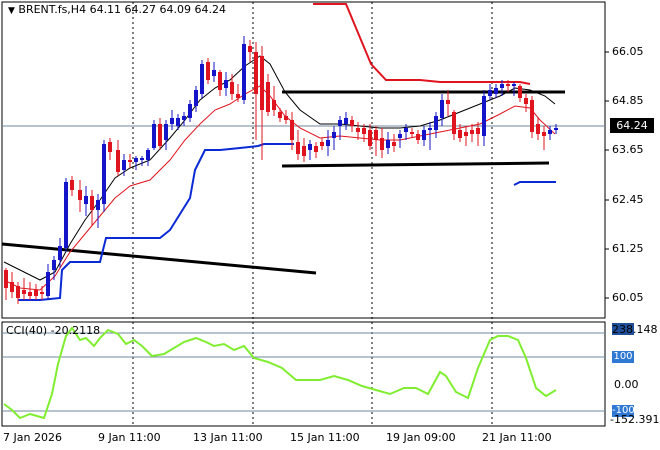 This screenshot has height=450, width=660. Describe the element at coordinates (32, 437) in the screenshot. I see `time-label-1: 7 Jan 2026` at that location.